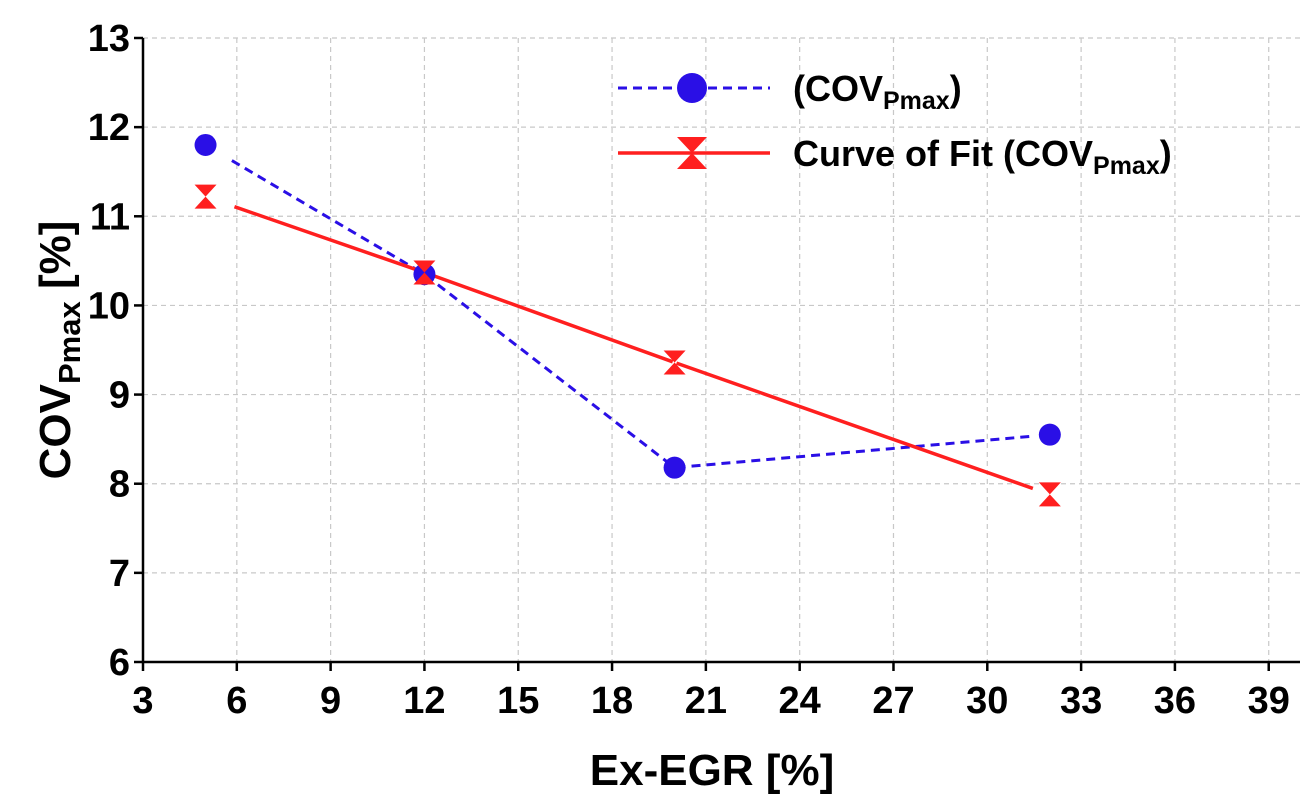  What do you see at coordinates (142, 701) in the screenshot?
I see `x-tick-label: 3` at bounding box center [142, 701].